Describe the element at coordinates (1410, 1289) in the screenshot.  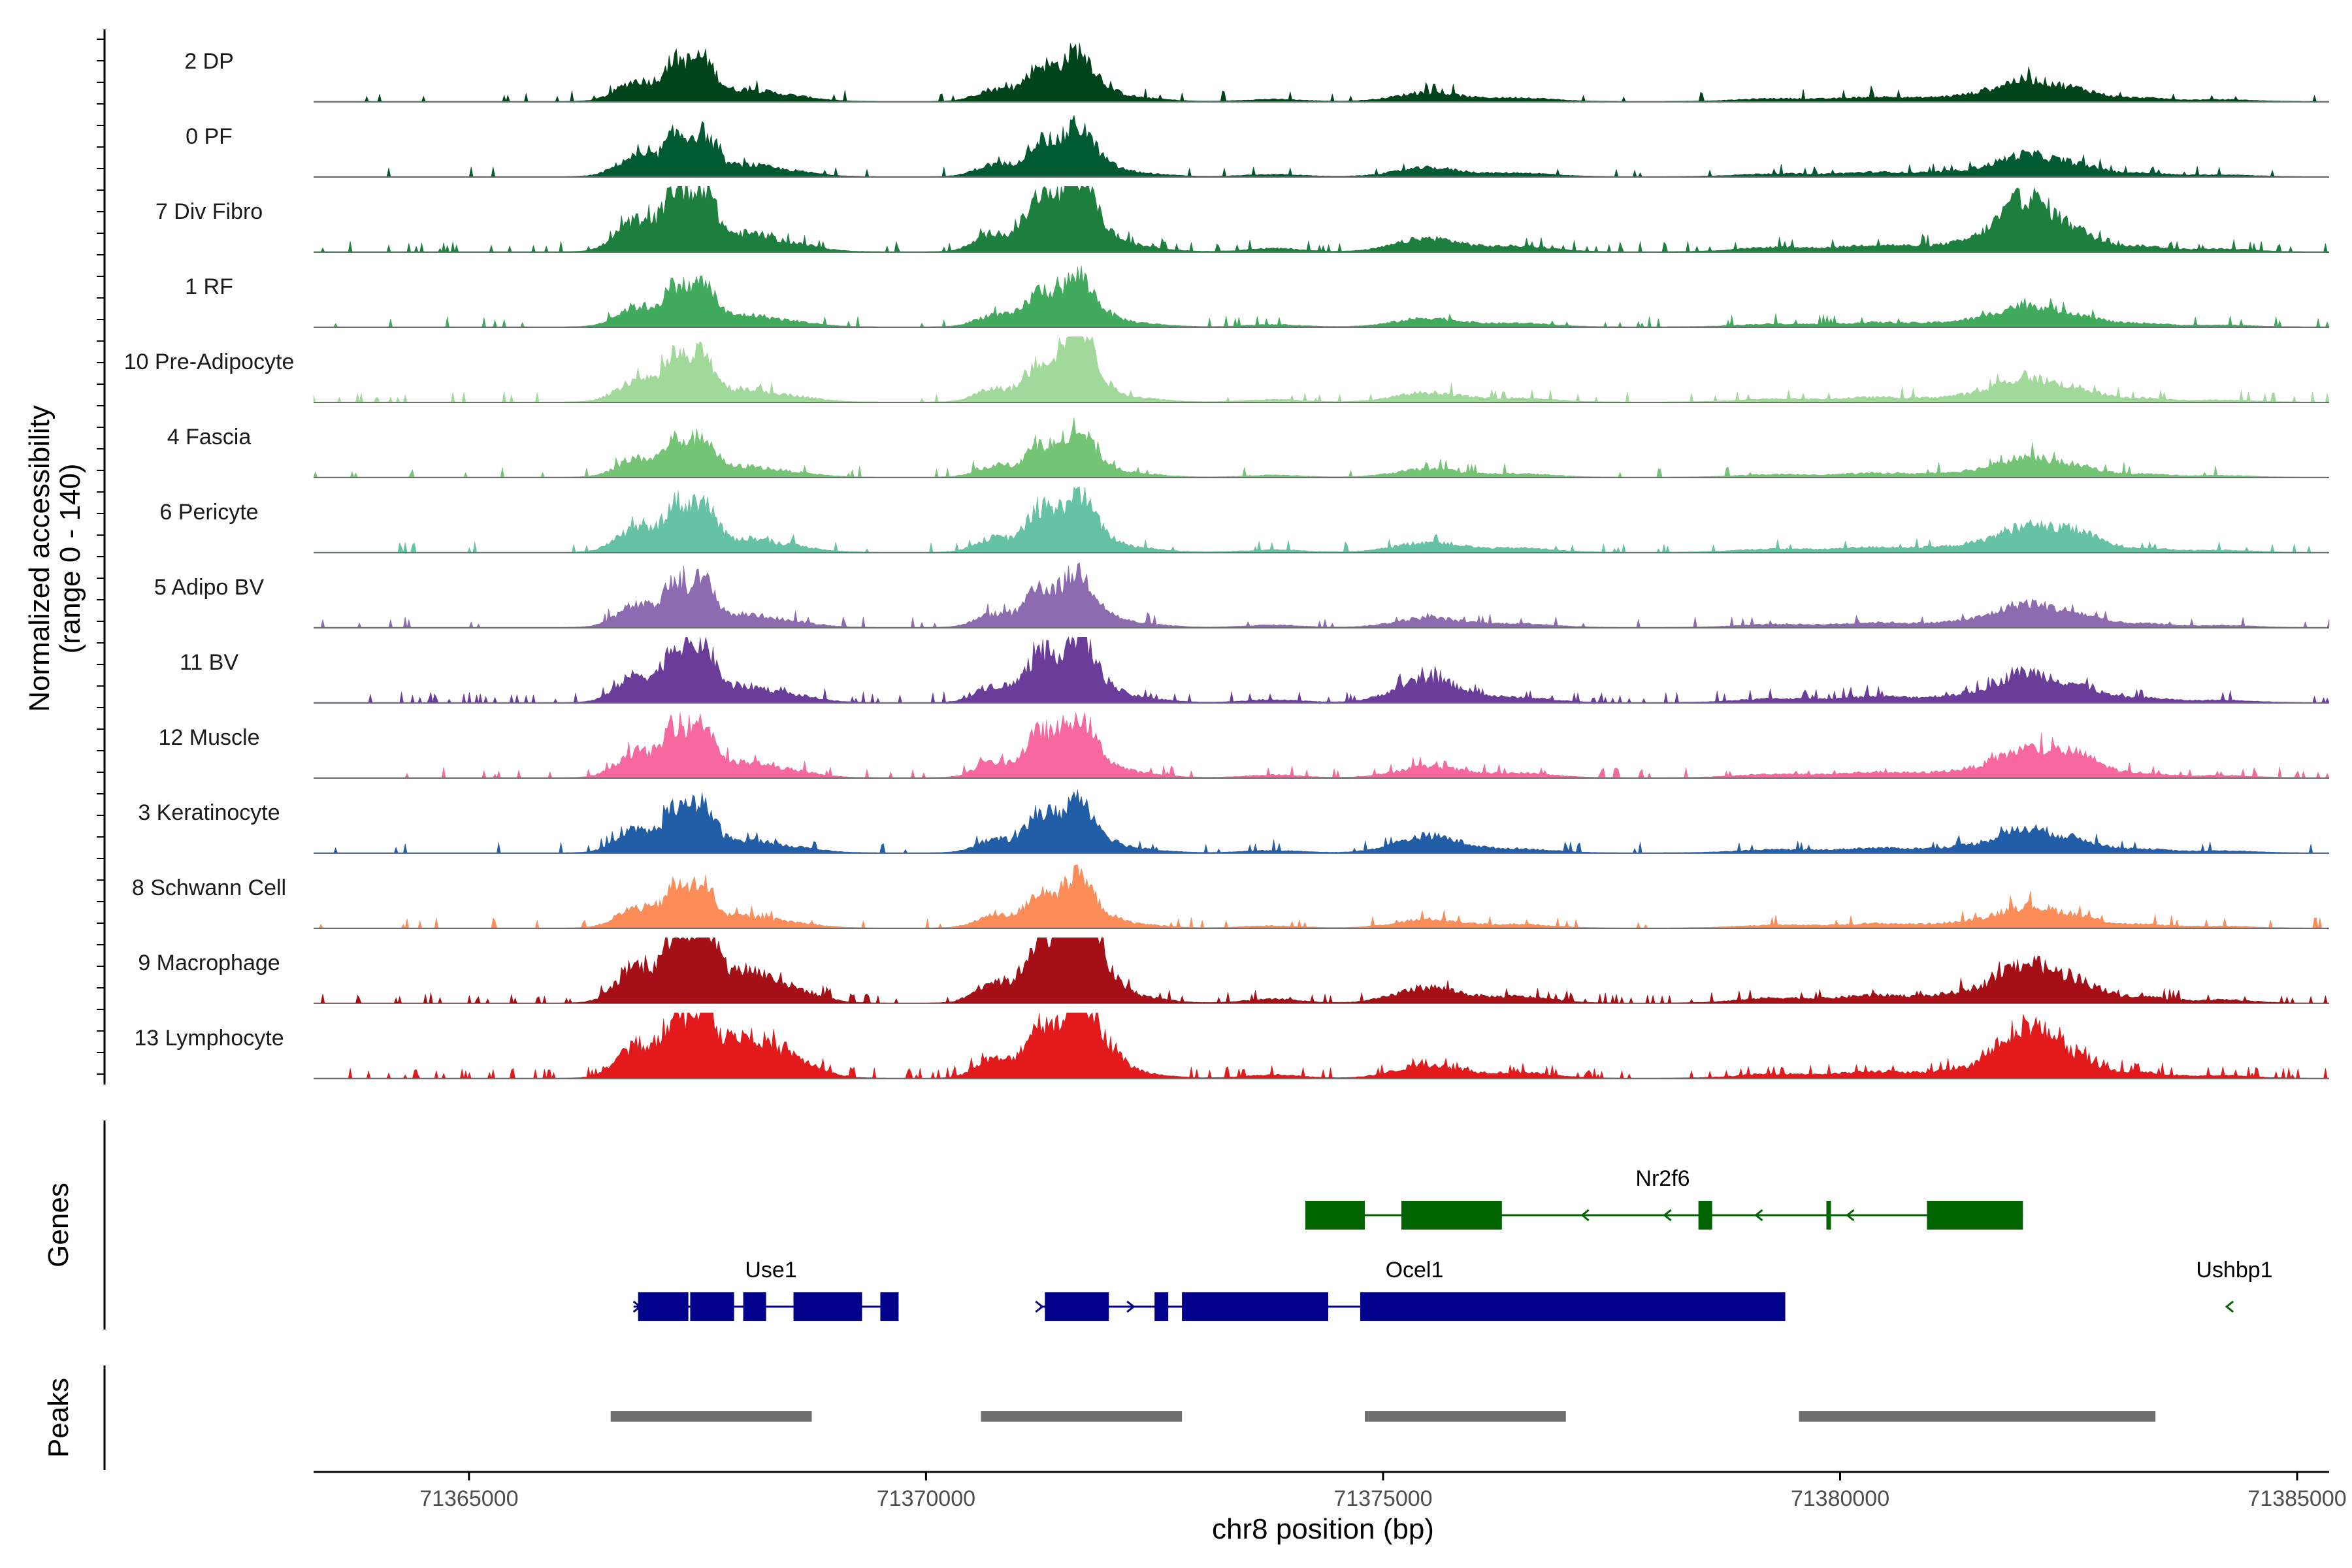
I see `gene-ocel1: Ocel1` at that location.